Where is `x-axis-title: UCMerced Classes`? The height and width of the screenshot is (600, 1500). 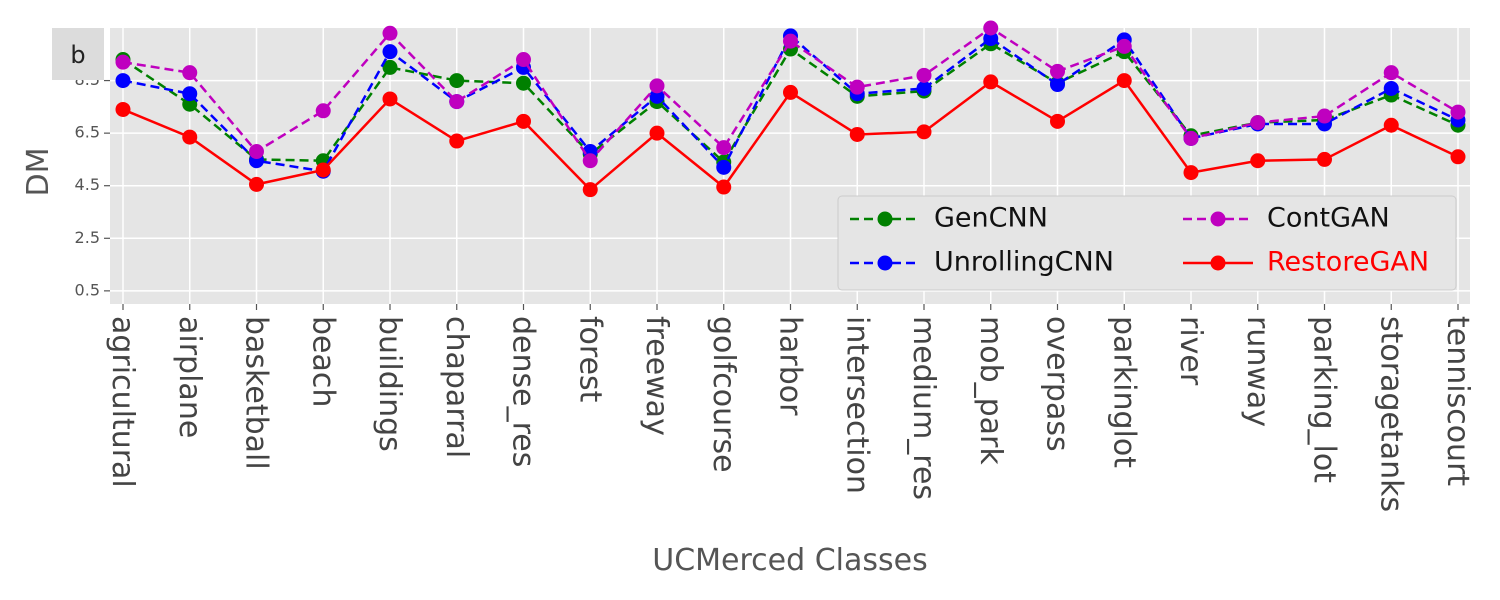 x-axis-title: UCMerced Classes is located at coordinates (789, 560).